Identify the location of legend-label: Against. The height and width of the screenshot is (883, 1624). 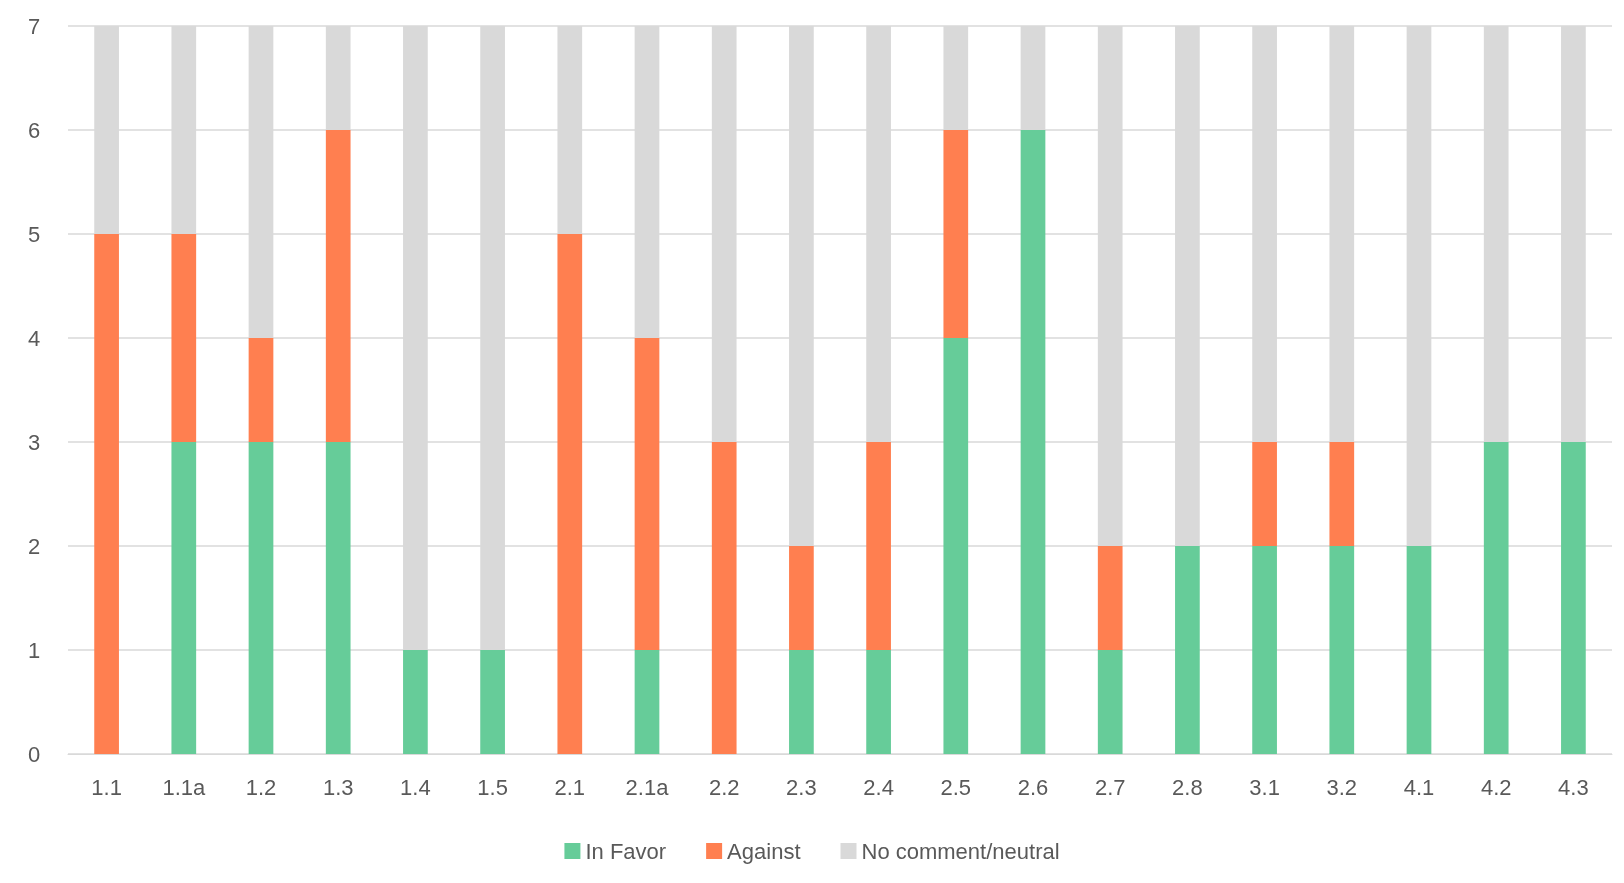
(764, 851).